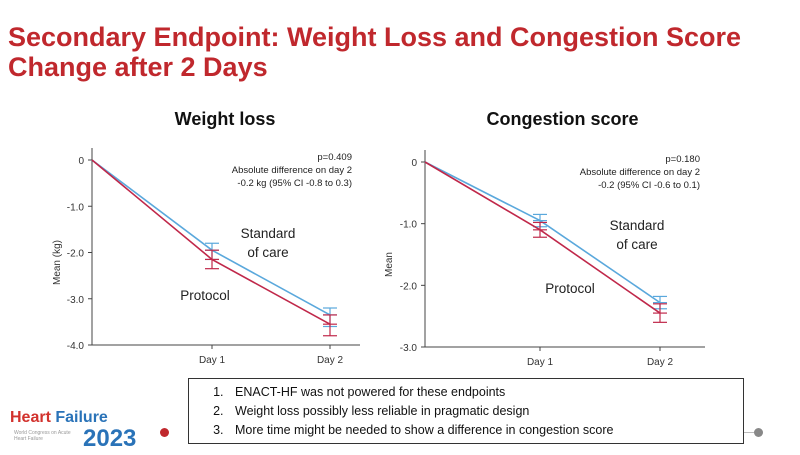  I want to click on stat-line: -0.2 (95% CI -0.6 to 0.1), so click(649, 185).